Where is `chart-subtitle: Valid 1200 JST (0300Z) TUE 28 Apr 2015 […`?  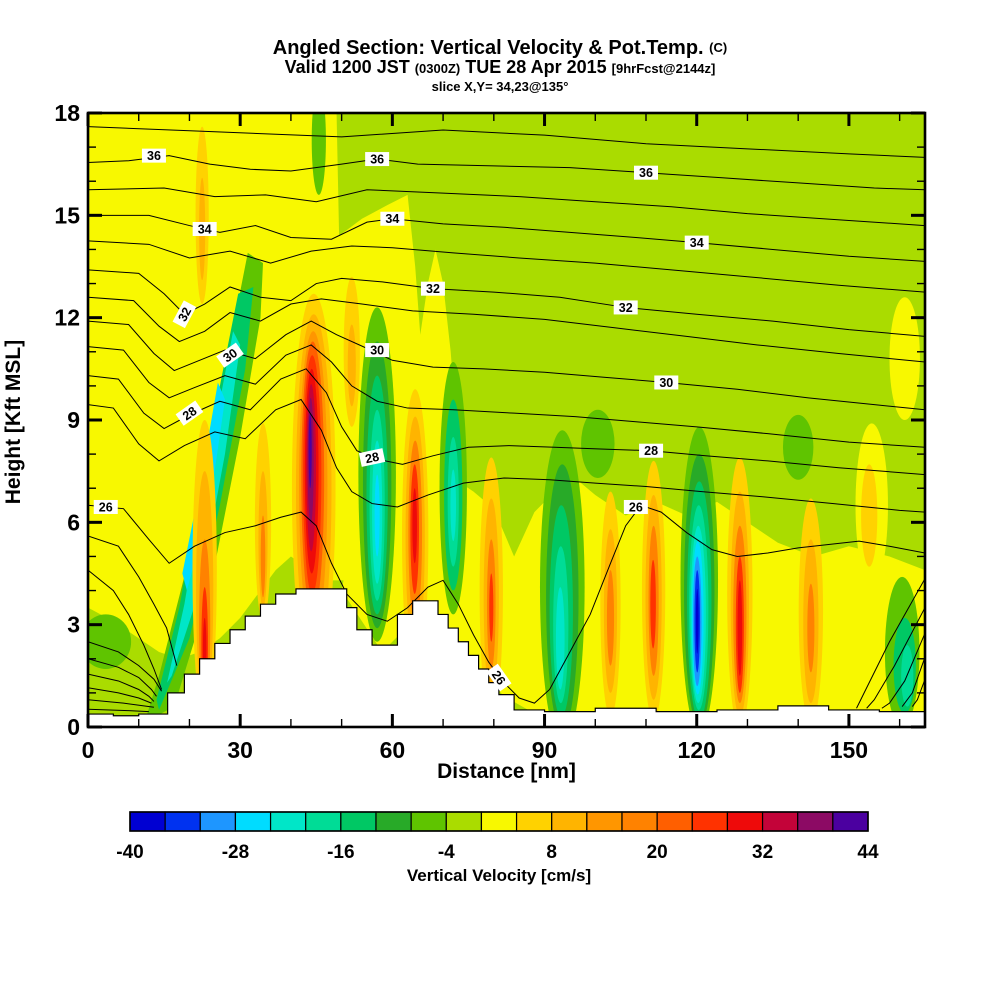
chart-subtitle: Valid 1200 JST (0300Z) TUE 28 Apr 2015 [… is located at coordinates (500, 67).